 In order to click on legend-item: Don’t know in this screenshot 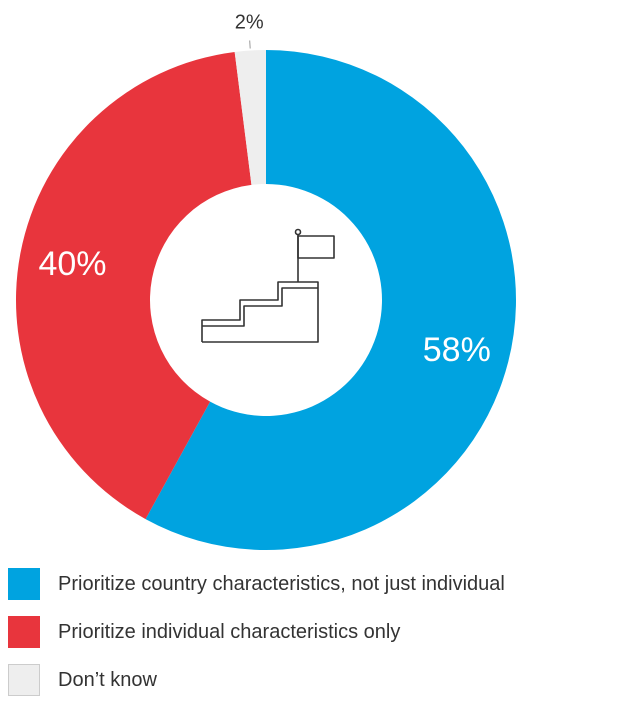, I will do `click(256, 680)`.